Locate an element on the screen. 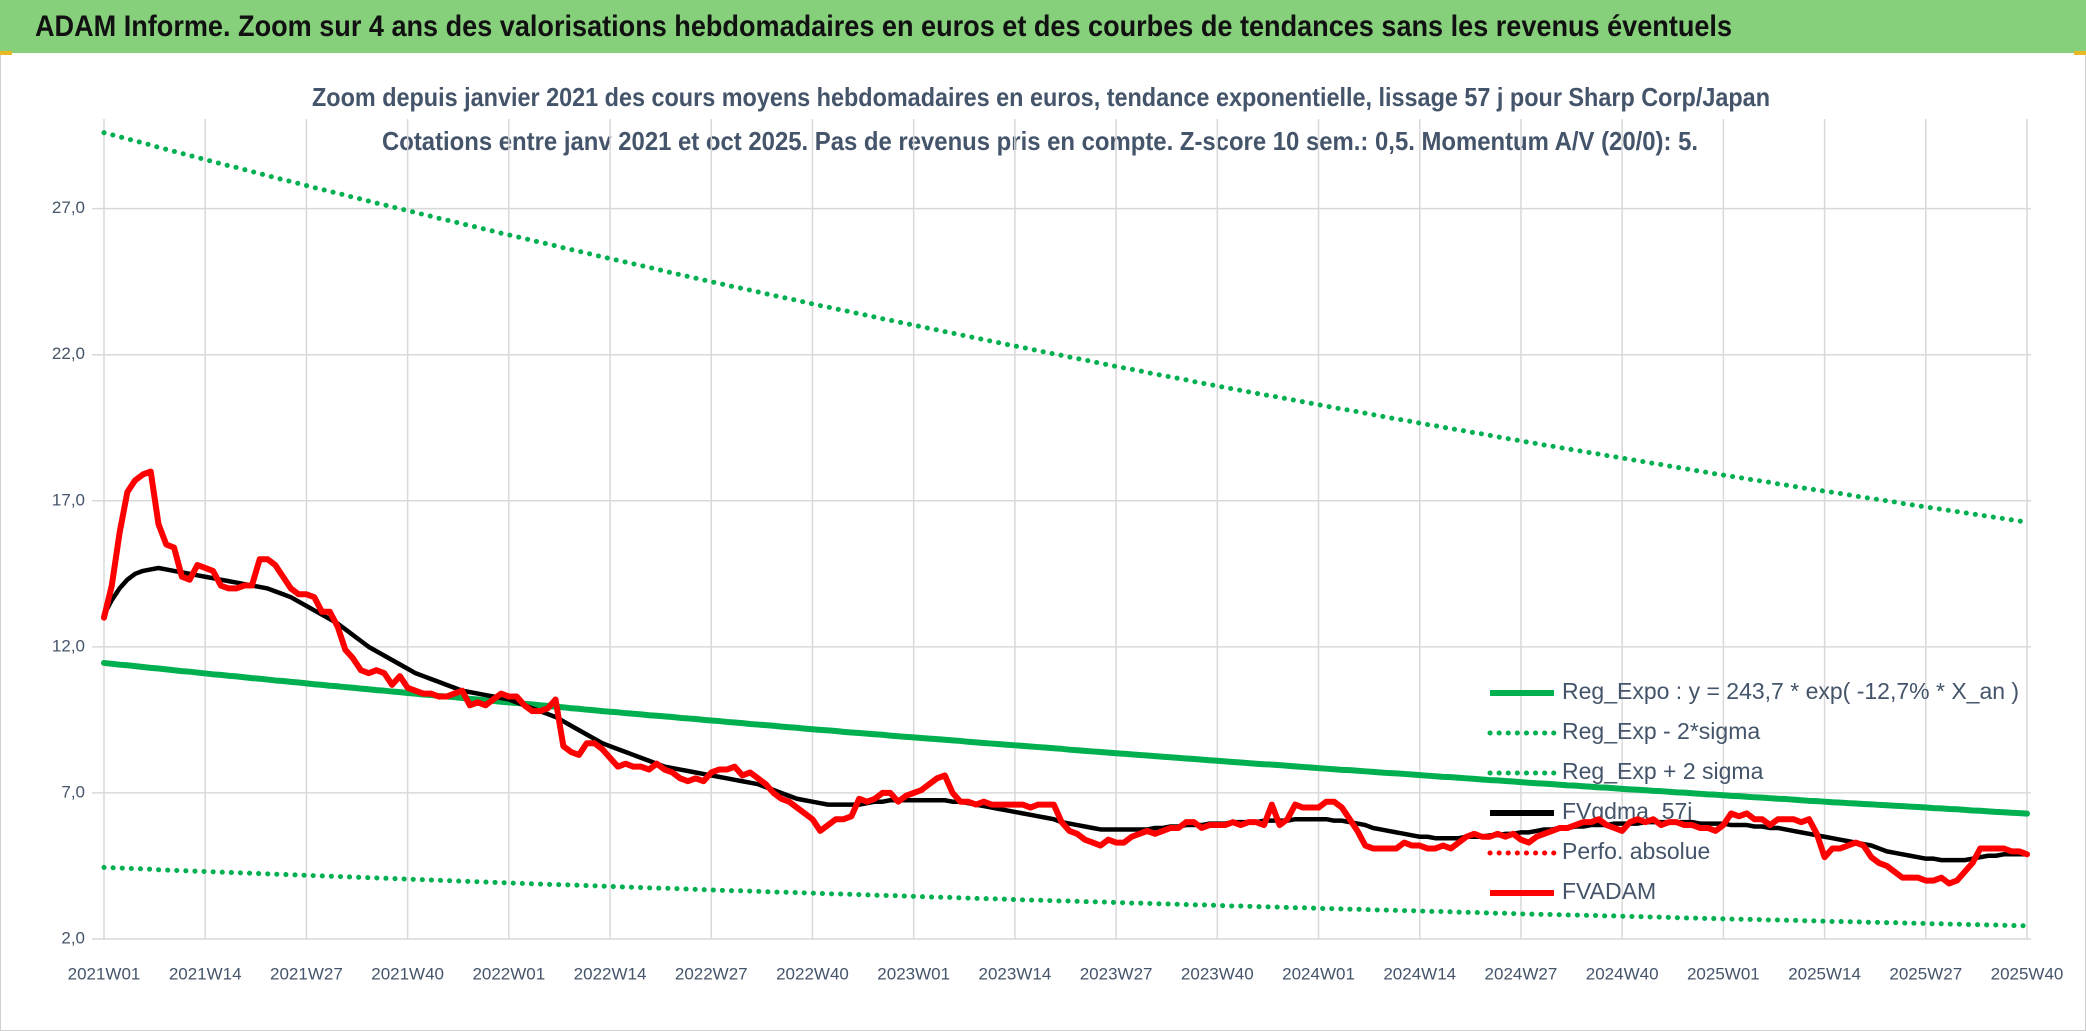 This screenshot has width=2086, height=1031. x-tick-label: 2022W27 is located at coordinates (711, 973).